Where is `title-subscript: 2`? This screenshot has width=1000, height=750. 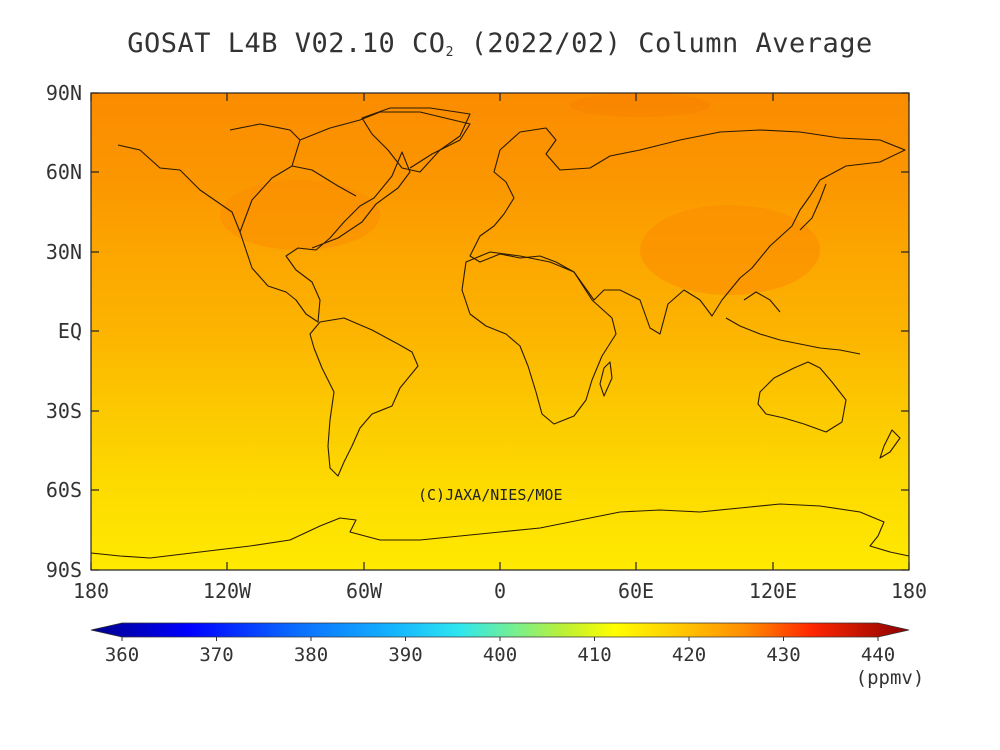 title-subscript: 2 is located at coordinates (449, 52).